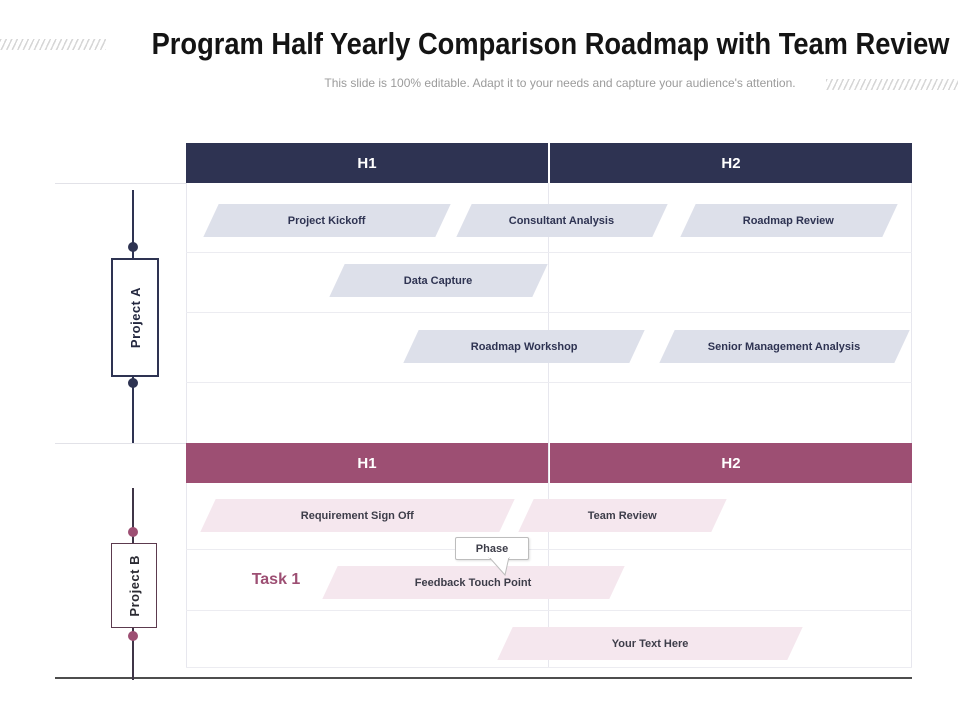  I want to click on project-b-h1-header: H1, so click(367, 463).